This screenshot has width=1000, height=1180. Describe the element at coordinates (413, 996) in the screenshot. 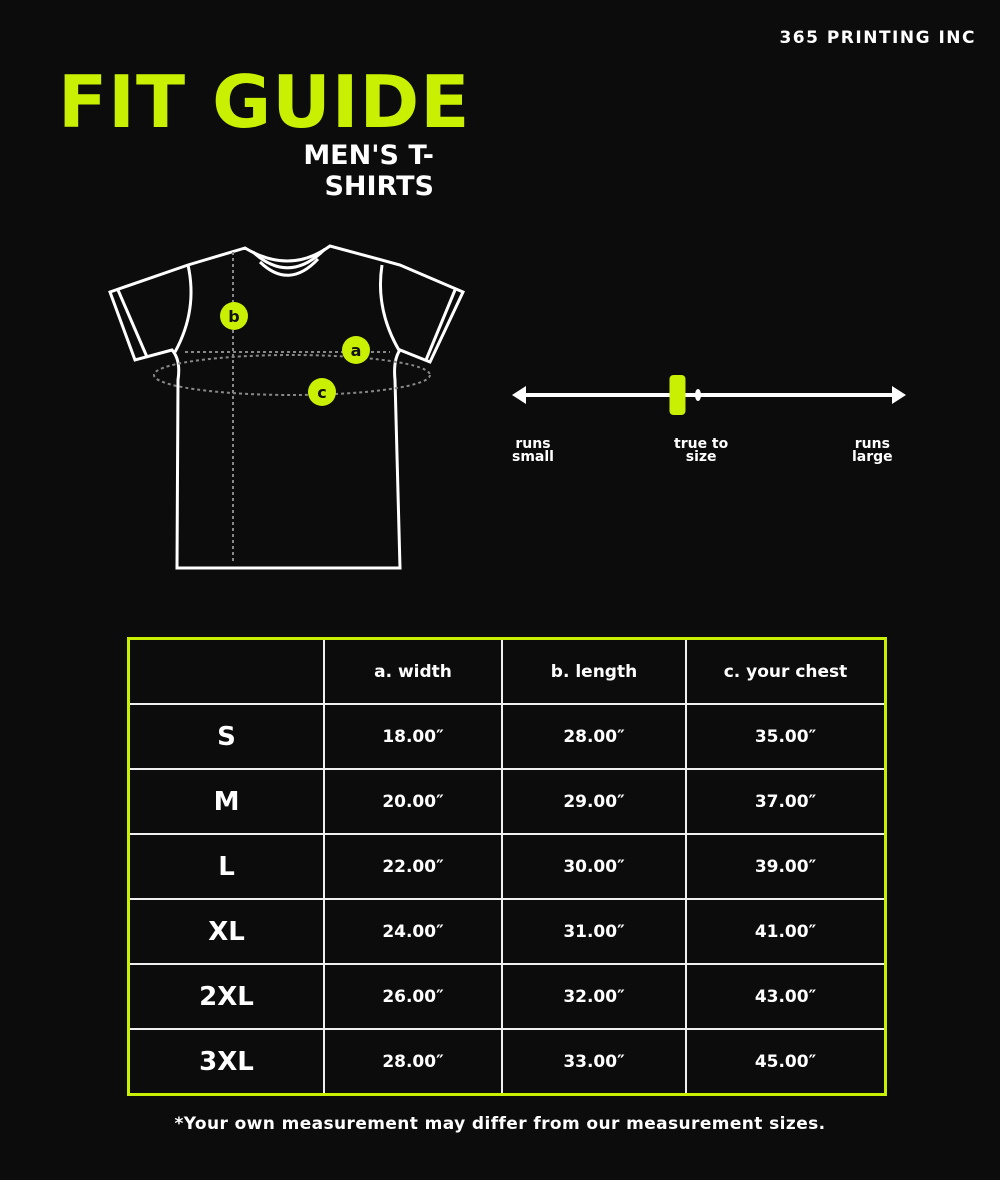

I see `width-cell: 26.00″` at that location.